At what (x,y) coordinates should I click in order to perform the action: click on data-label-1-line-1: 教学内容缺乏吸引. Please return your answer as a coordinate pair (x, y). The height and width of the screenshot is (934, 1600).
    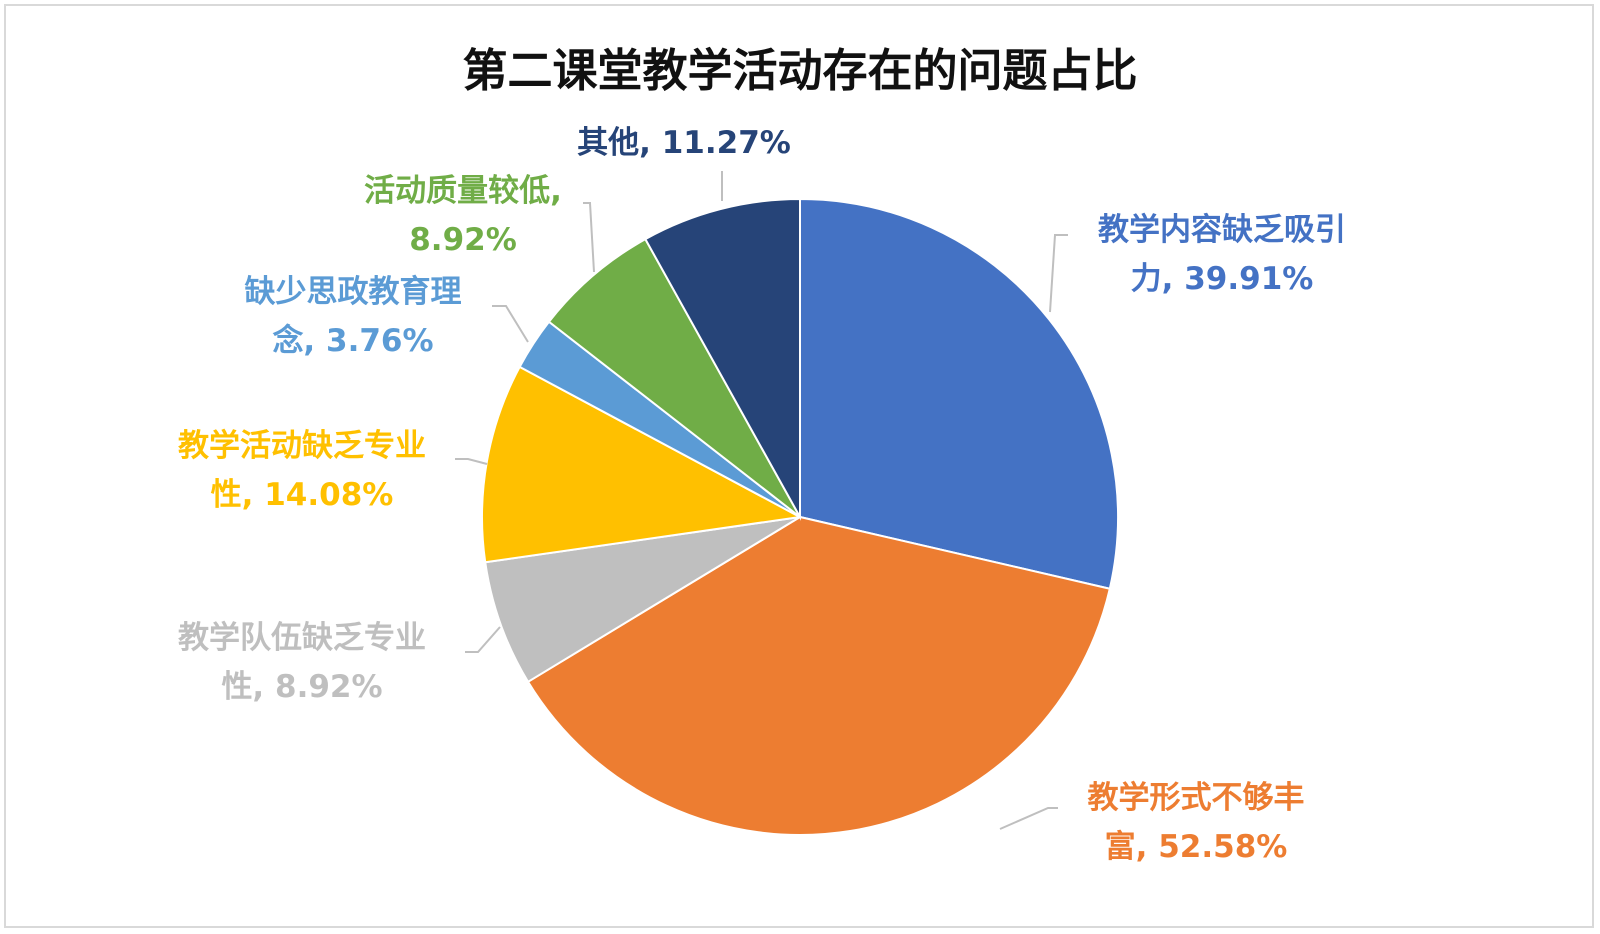
    Looking at the image, I should click on (1222, 230).